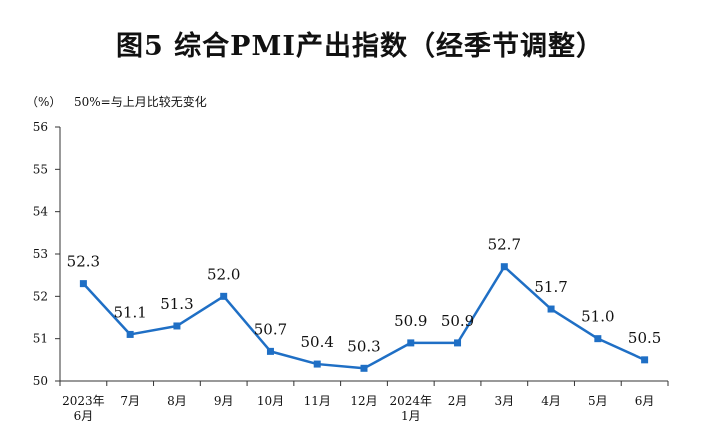 This screenshot has height=448, width=720. I want to click on data-label: 52.7, so click(504, 245).